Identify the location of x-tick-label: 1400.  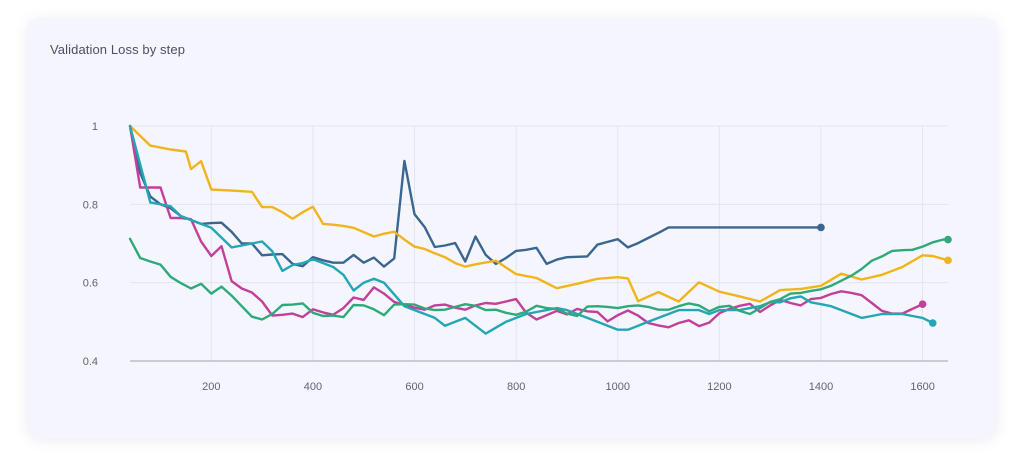
(821, 387).